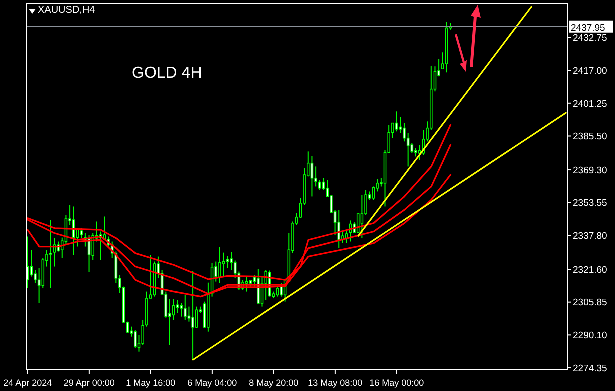 The width and height of the screenshot is (615, 391). I want to click on y-tick-label: 2401.25, so click(590, 104).